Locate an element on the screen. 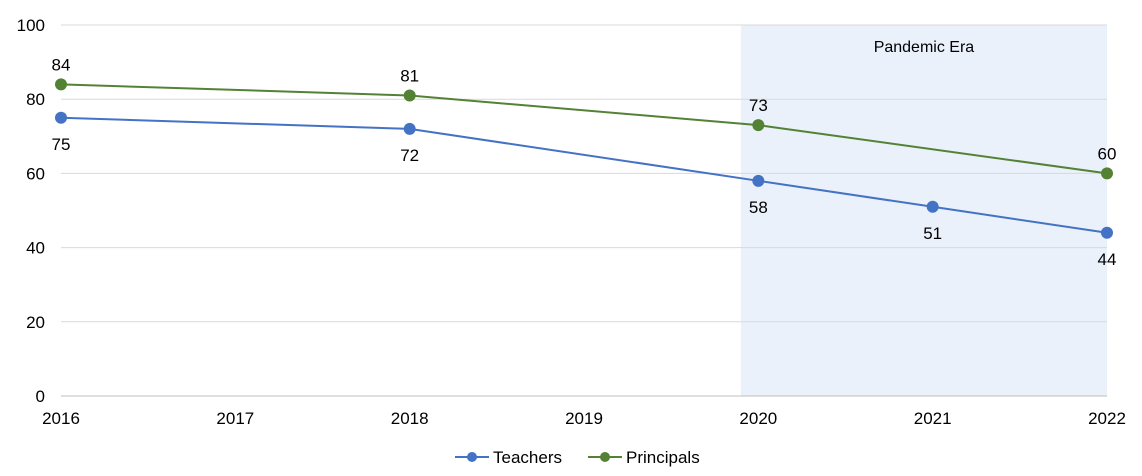 The width and height of the screenshot is (1142, 476). x-tick-label: 2018 is located at coordinates (410, 418).